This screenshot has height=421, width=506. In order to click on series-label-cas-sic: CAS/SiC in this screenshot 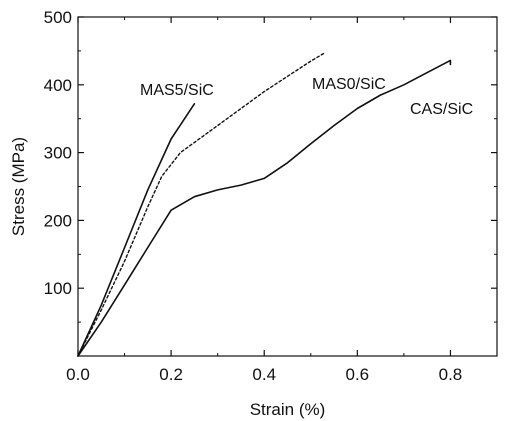, I will do `click(441, 109)`.